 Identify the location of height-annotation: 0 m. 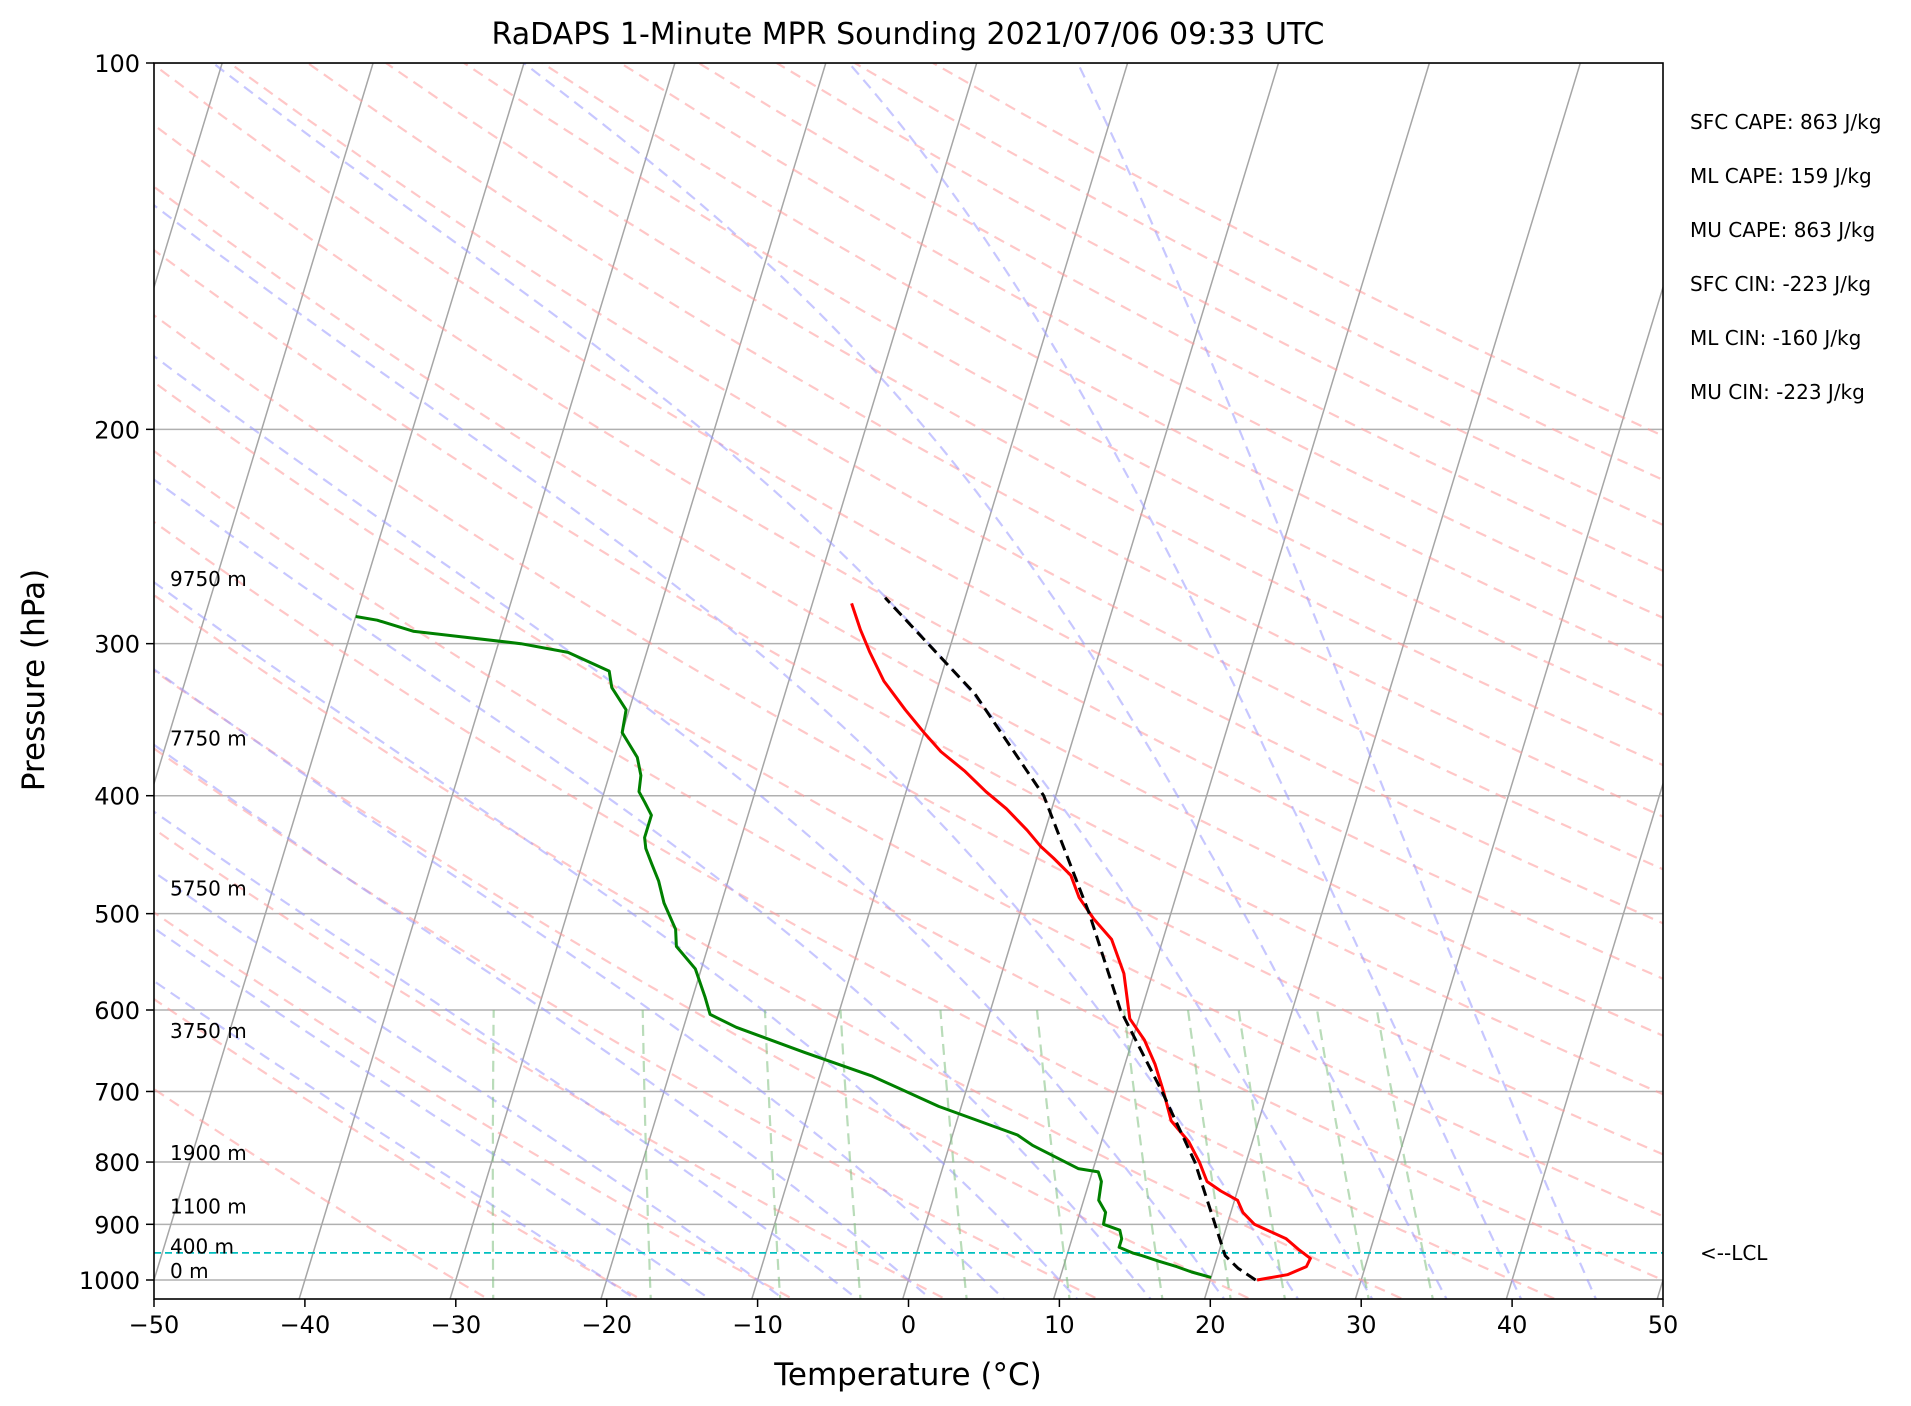
(189, 1271).